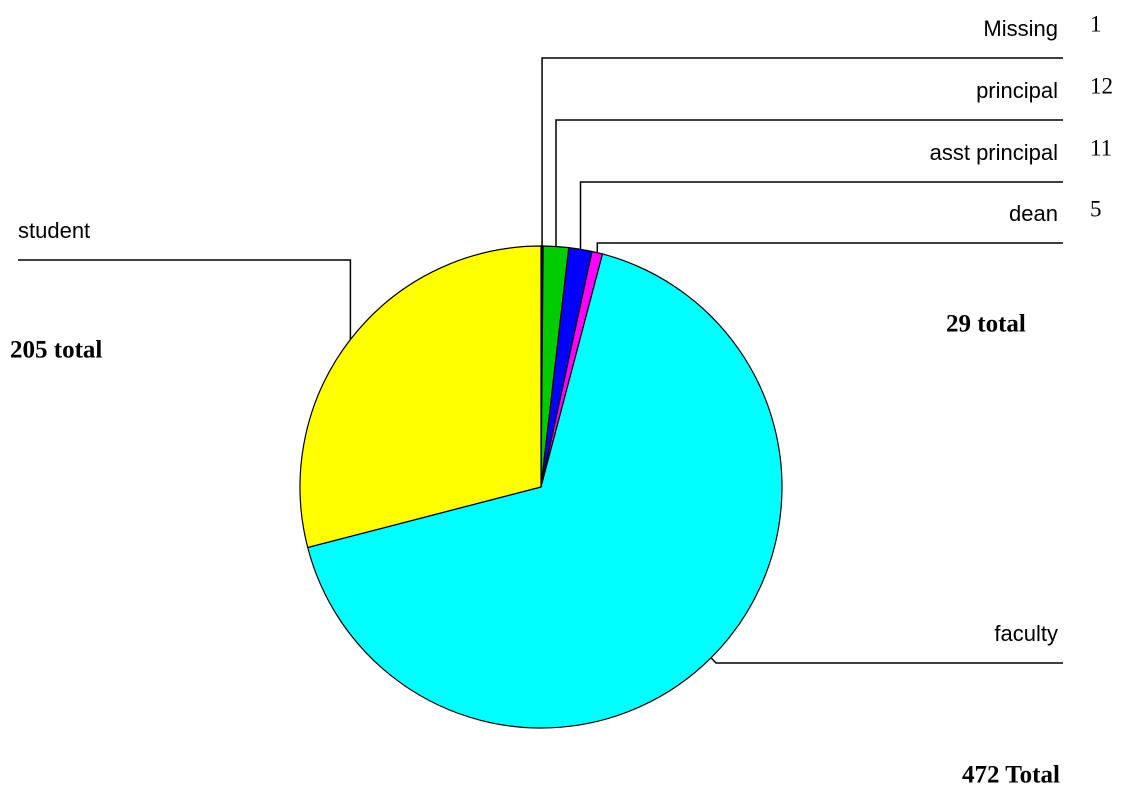 The width and height of the screenshot is (1133, 797). What do you see at coordinates (994, 152) in the screenshot?
I see `slice-label: asst principal` at bounding box center [994, 152].